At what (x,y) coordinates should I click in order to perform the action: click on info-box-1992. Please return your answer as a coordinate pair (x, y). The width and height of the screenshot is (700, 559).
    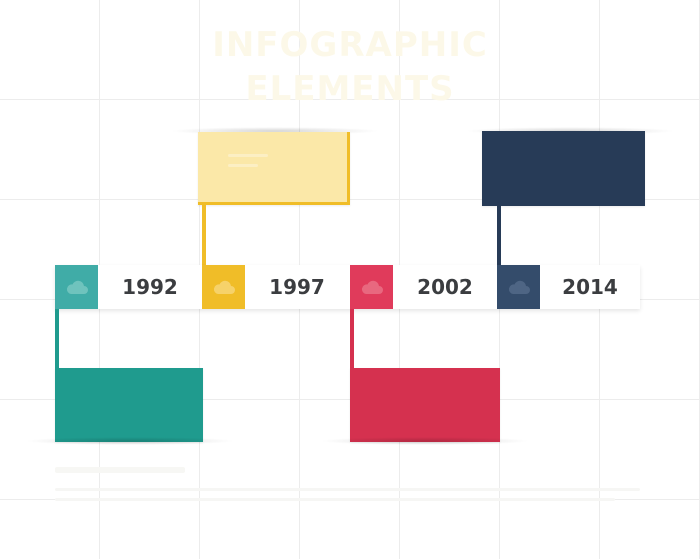
    Looking at the image, I should click on (129, 405).